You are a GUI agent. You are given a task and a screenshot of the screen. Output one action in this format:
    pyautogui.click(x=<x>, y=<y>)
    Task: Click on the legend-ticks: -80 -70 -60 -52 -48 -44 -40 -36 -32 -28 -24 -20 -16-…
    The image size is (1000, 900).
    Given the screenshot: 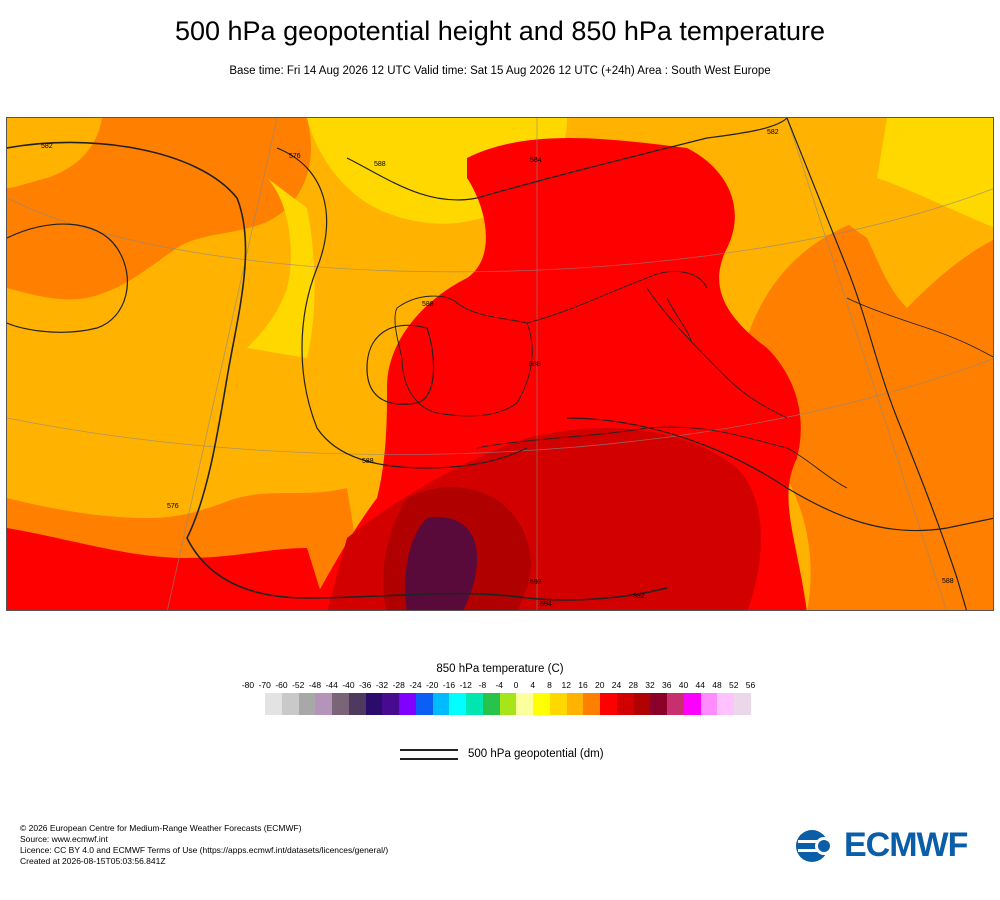 What is the action you would take?
    pyautogui.click(x=500, y=687)
    